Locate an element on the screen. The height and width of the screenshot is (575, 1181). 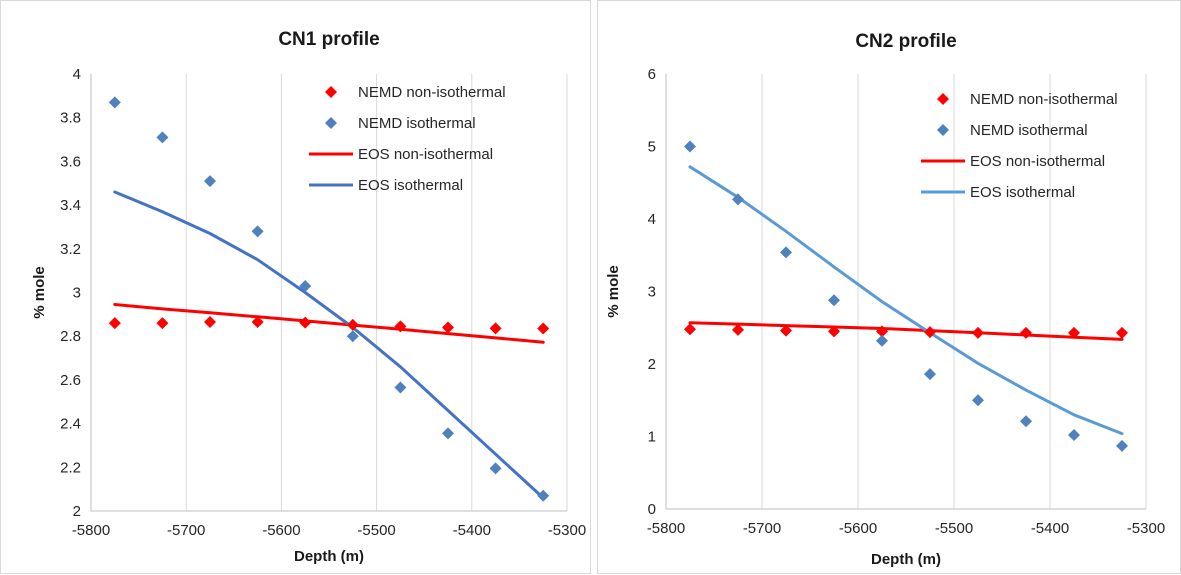
y-tick-label: 1 is located at coordinates (652, 437).